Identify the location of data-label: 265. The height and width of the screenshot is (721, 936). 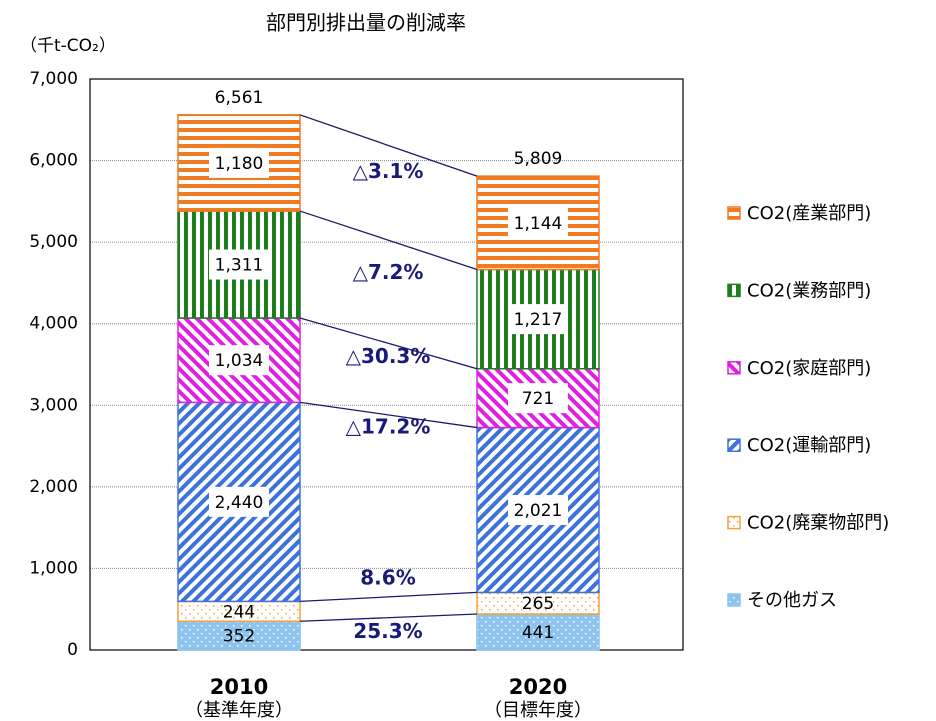
(538, 604).